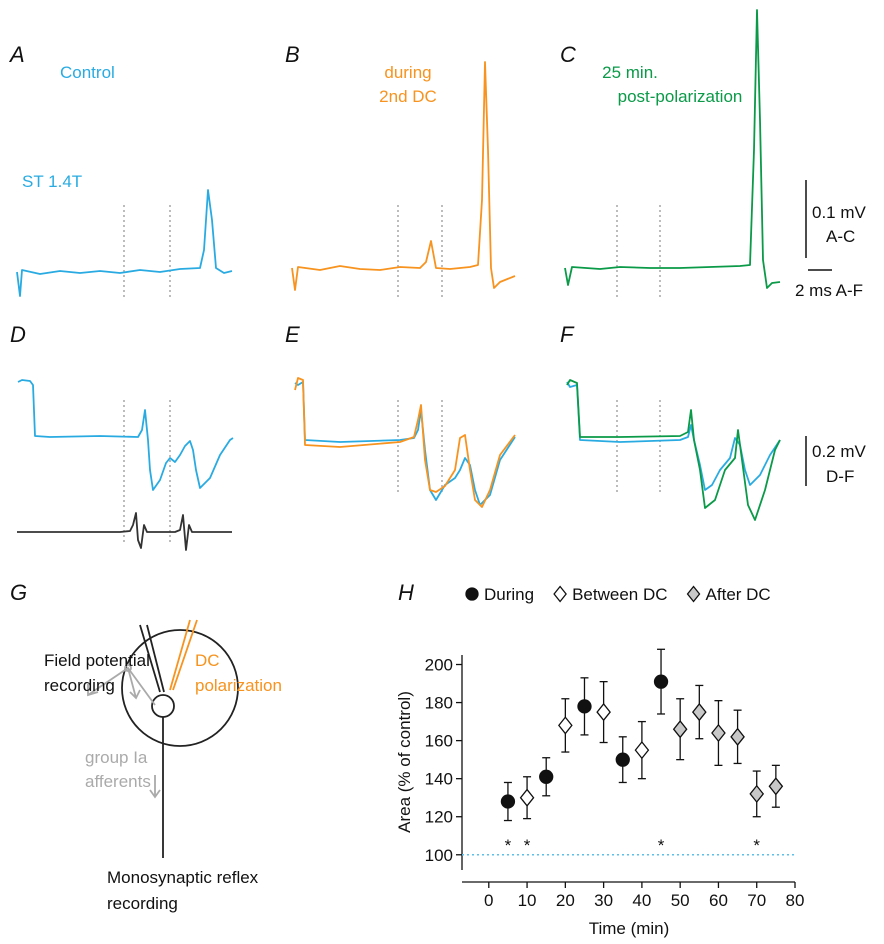  What do you see at coordinates (52, 181) in the screenshot?
I see `caption: ST 1.4T` at bounding box center [52, 181].